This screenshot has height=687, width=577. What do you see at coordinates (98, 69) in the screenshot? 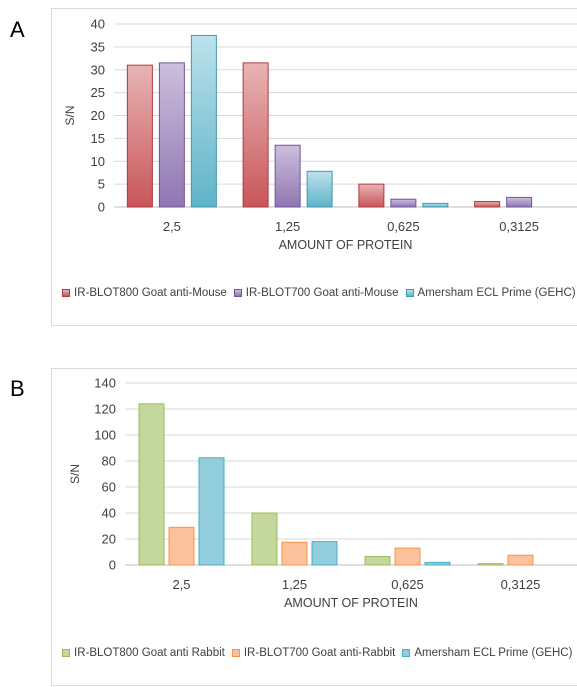
I see `y-tick-label: 30` at bounding box center [98, 69].